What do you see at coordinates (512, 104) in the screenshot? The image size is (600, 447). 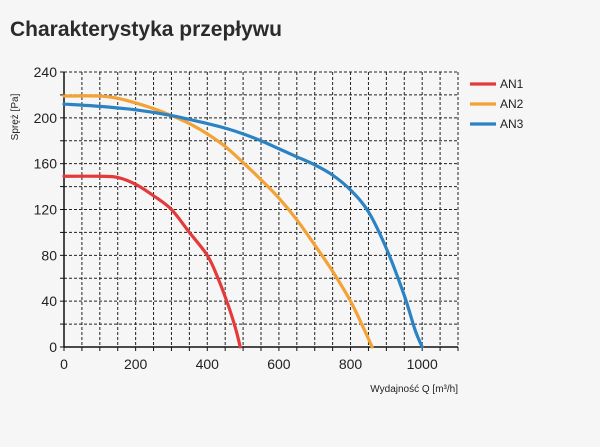 I see `legend-label-an2: AN2` at bounding box center [512, 104].